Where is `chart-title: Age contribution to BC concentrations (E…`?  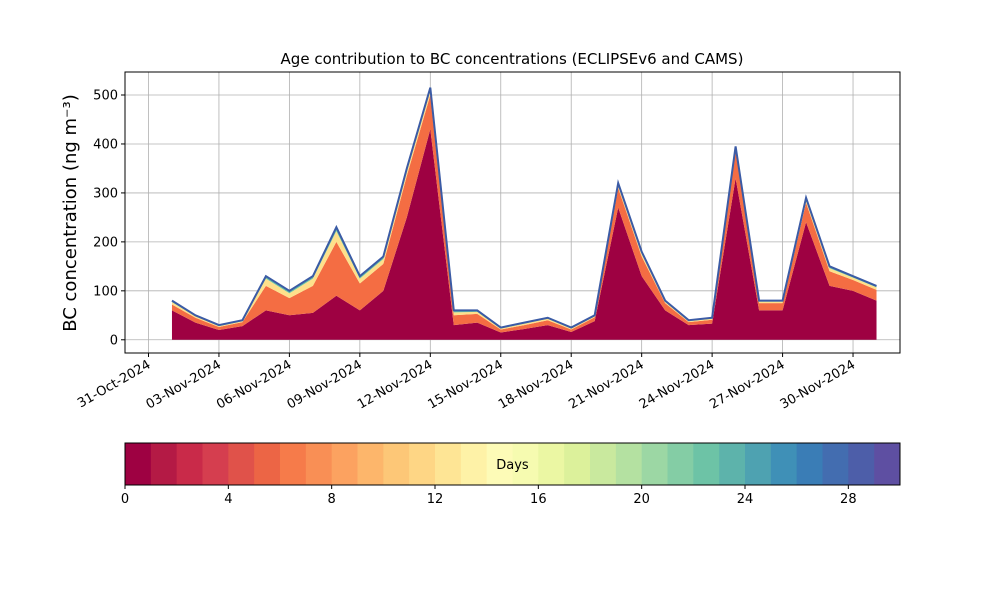 chart-title: Age contribution to BC concentrations (E… is located at coordinates (512, 59).